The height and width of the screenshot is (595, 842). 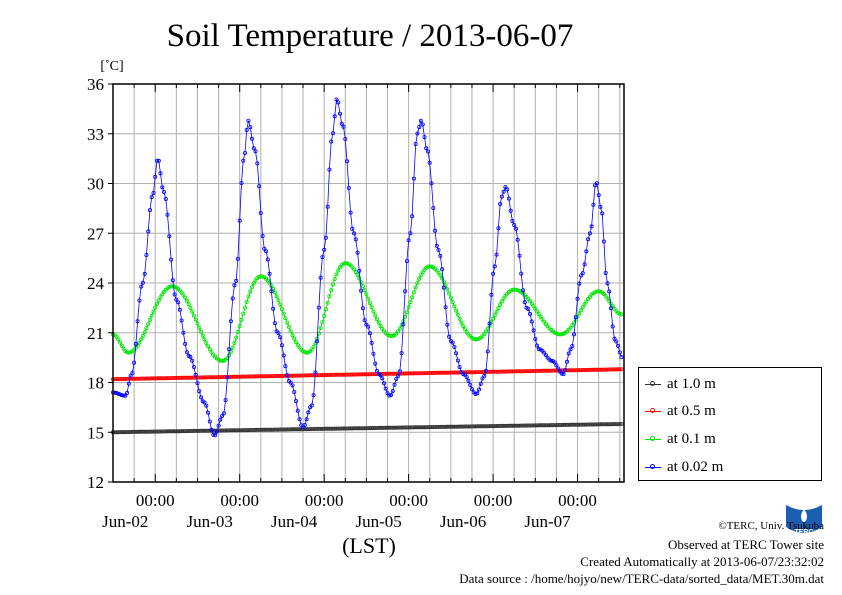 I want to click on terc-logo-icon: TERC, so click(x=804, y=520).